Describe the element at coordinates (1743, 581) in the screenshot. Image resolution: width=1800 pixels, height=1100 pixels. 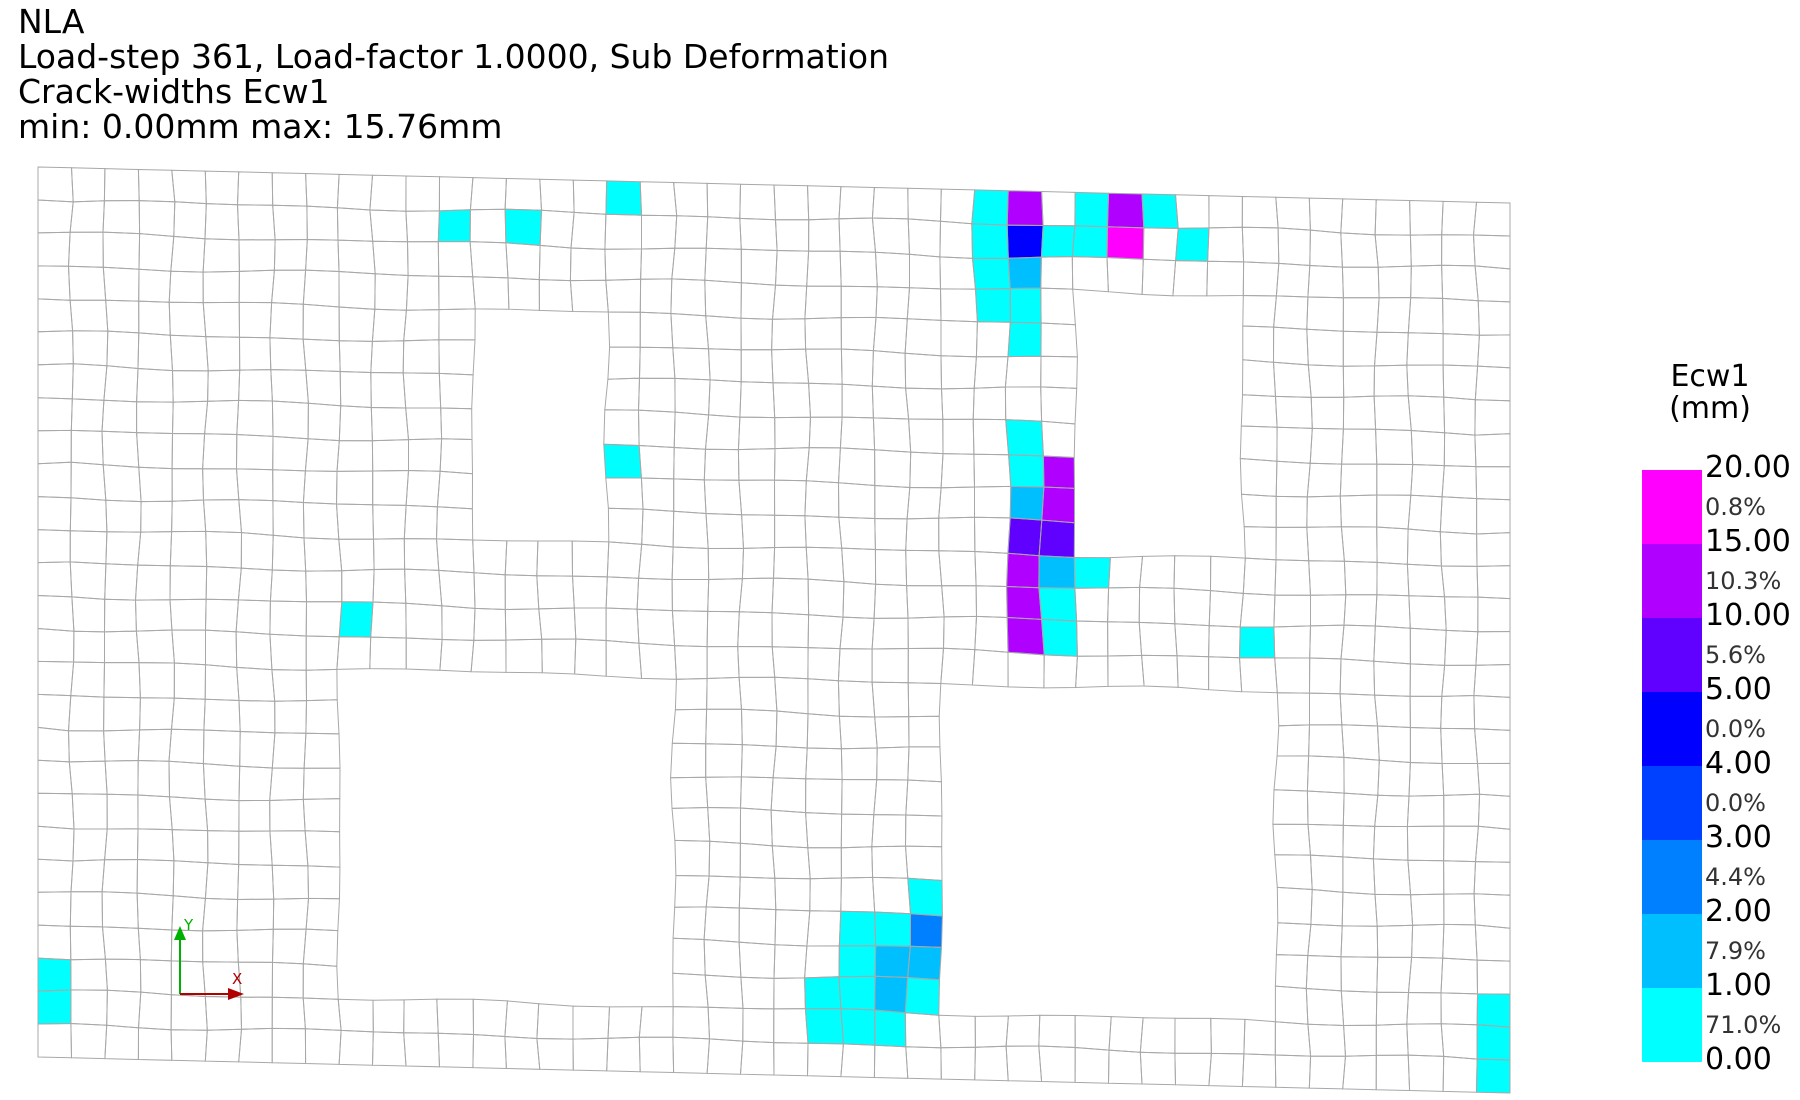
I see `legend-percent: 10.3%` at that location.